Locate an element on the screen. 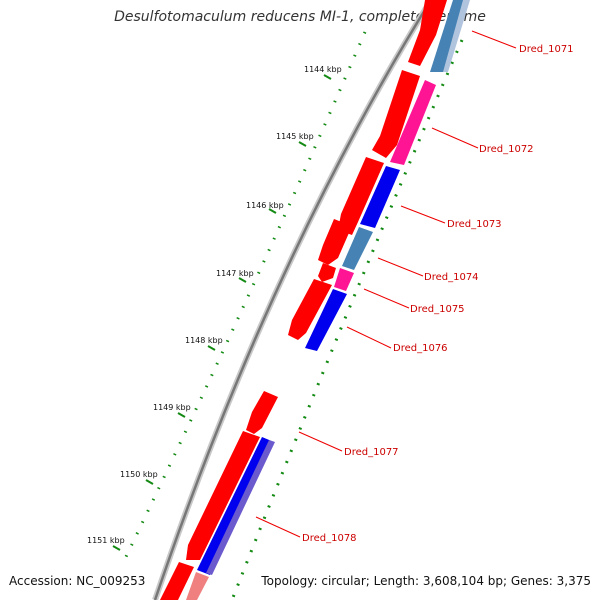 The height and width of the screenshot is (600, 600). kbp-tick-label: 1151 kbp is located at coordinates (106, 540).